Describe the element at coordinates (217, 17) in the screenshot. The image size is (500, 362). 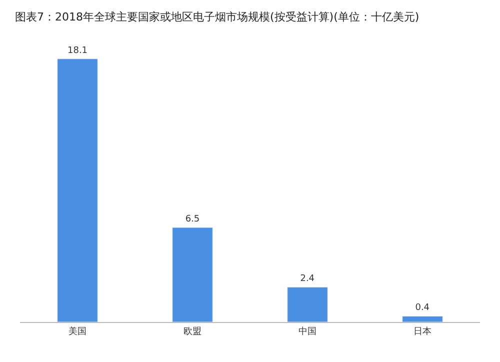
I see `chart-title: 图表7：2018年全球主要国家或地区电子烟市场规模(按受益计算)(单位：十亿美元)` at that location.